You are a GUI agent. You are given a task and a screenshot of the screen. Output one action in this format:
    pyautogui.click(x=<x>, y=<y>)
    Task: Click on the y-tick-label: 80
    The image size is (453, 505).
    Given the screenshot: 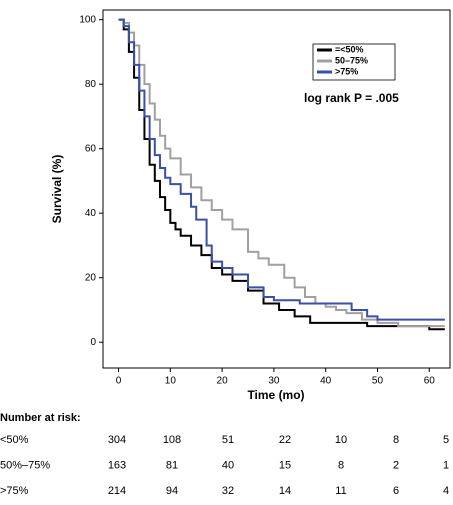 What is the action you would take?
    pyautogui.click(x=91, y=84)
    